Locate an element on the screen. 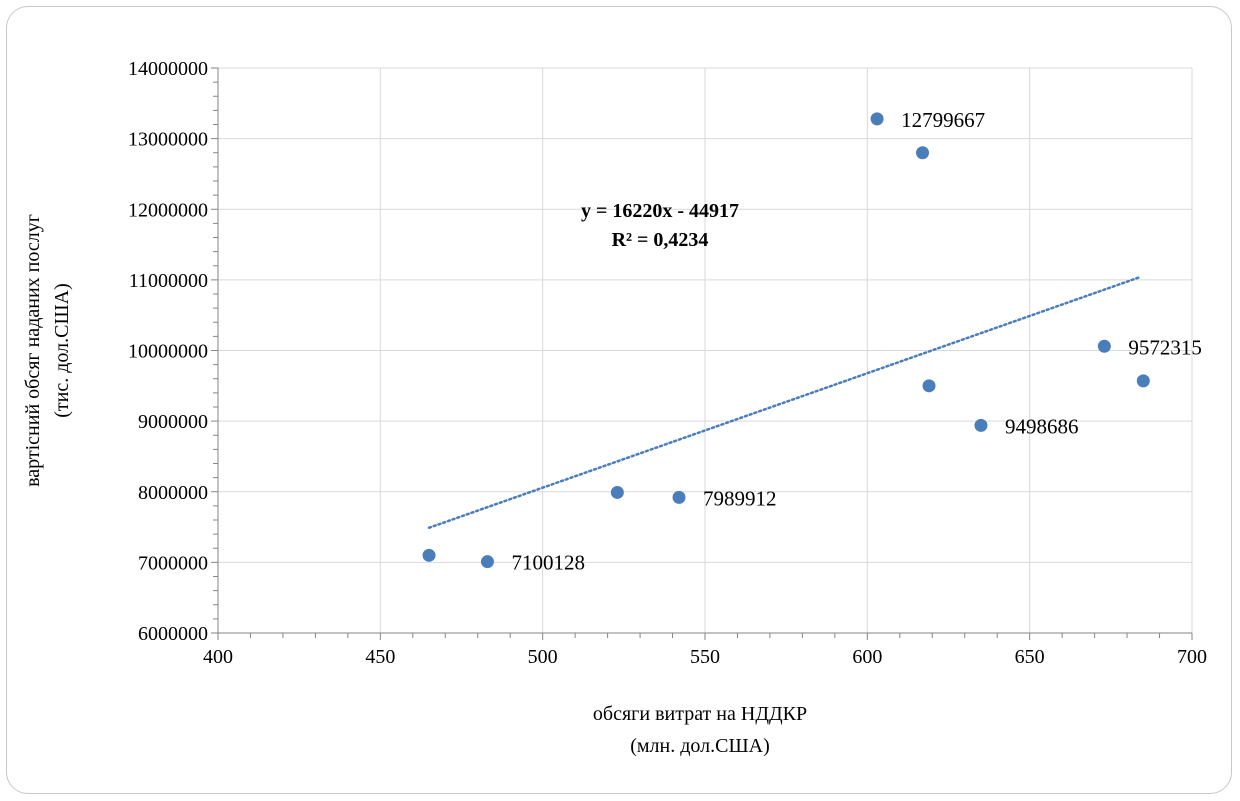 The height and width of the screenshot is (801, 1240). y-tick-label: 7000000 is located at coordinates (173, 563).